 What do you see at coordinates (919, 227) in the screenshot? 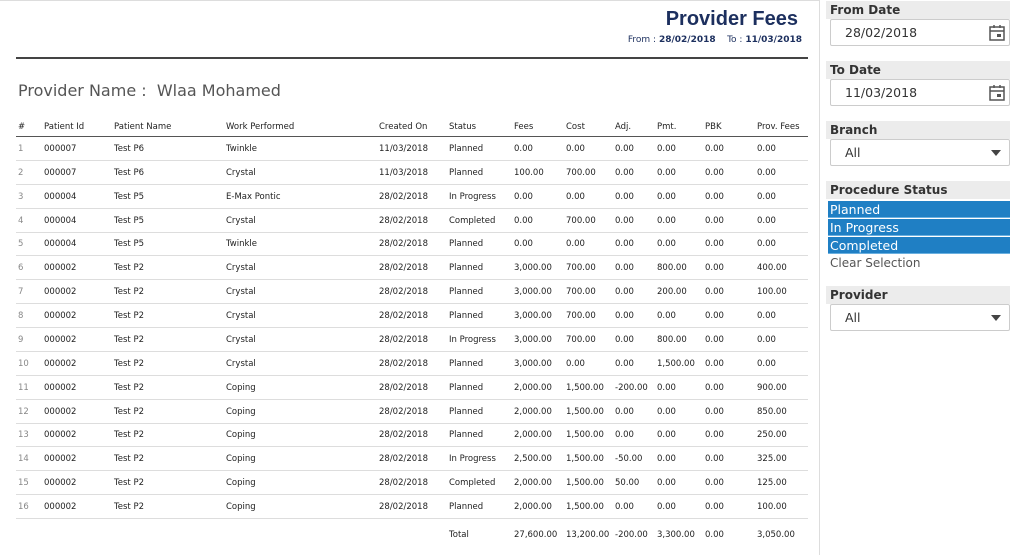
I see `status-option: In Progress` at bounding box center [919, 227].